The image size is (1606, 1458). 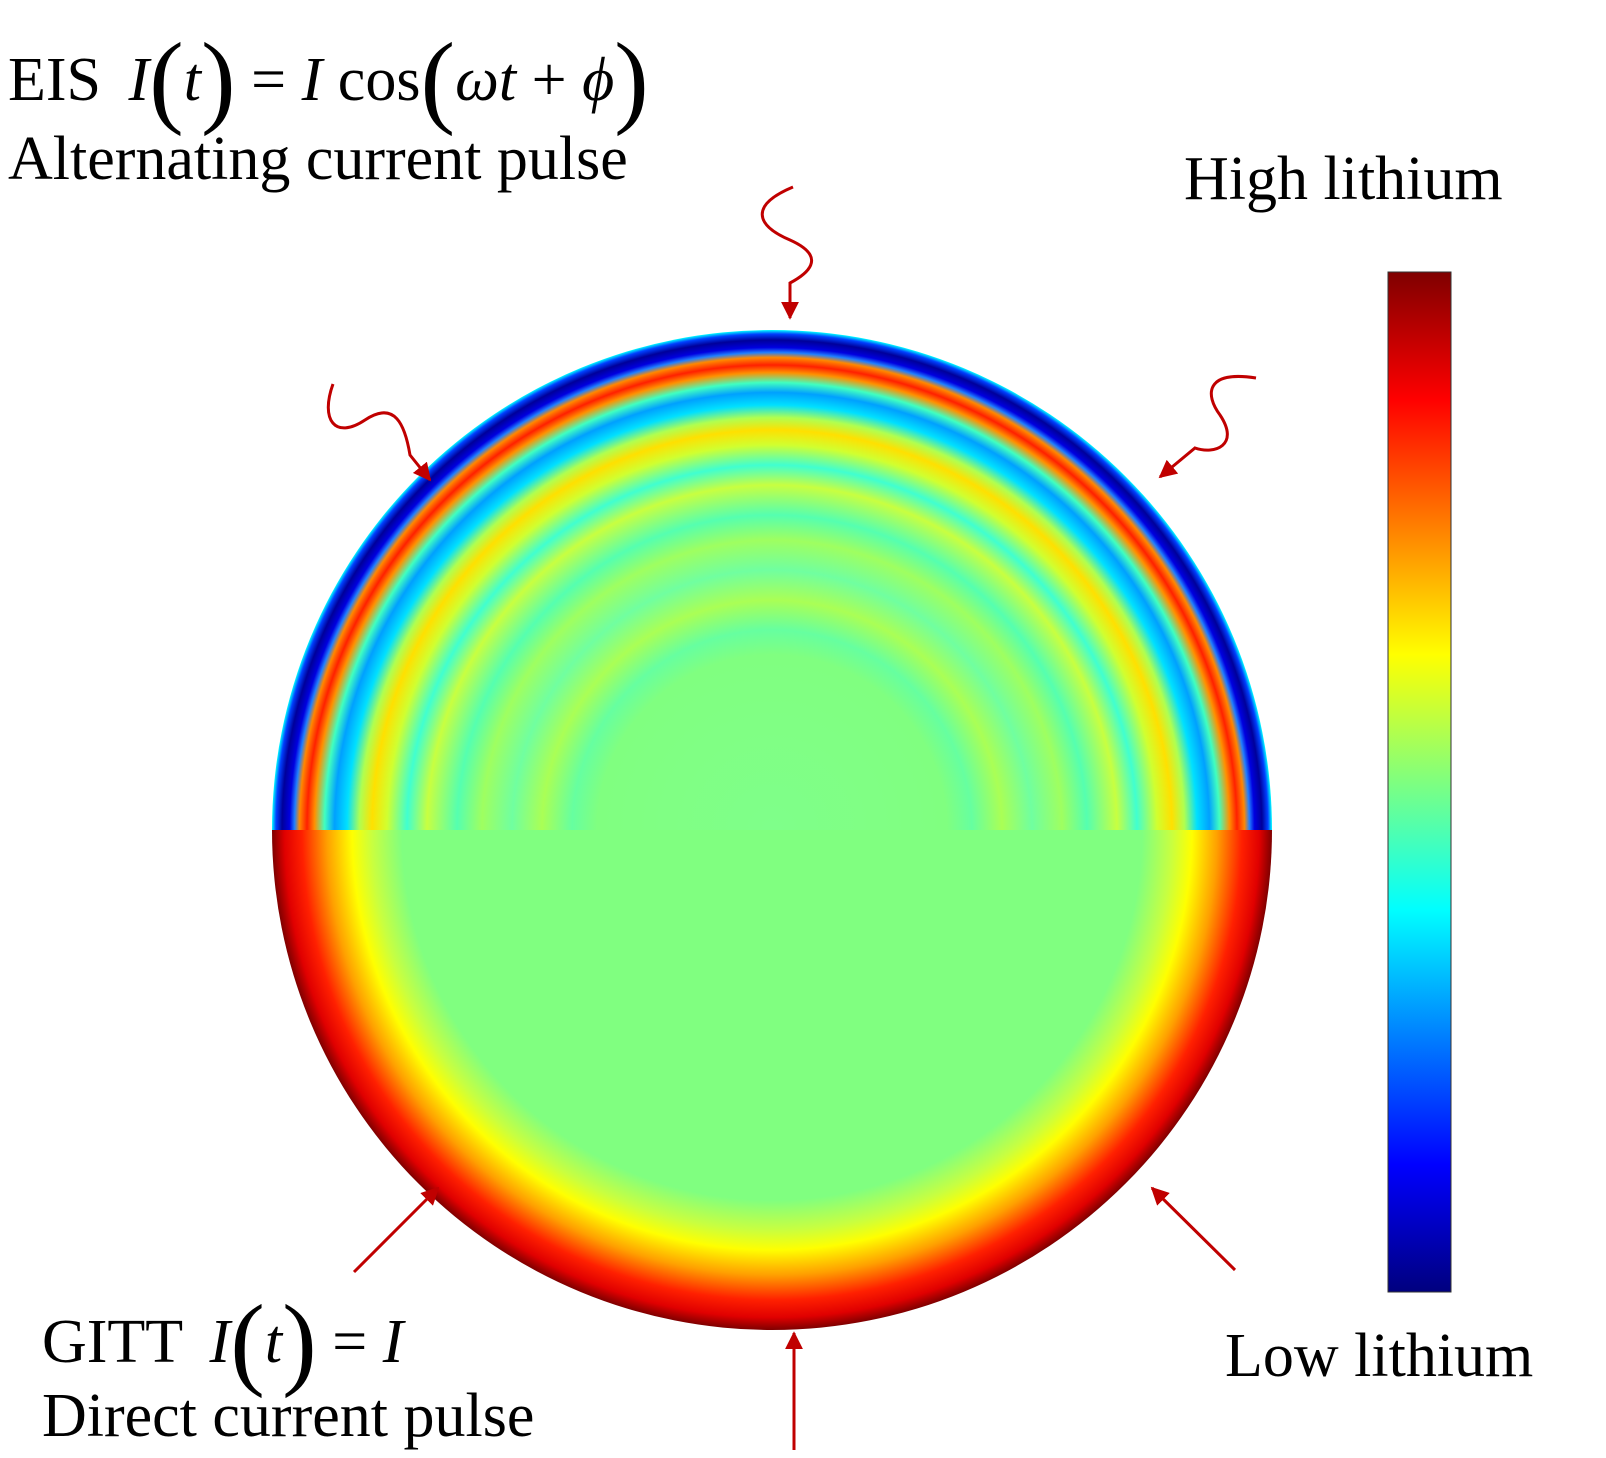 What do you see at coordinates (1379, 1356) in the screenshot?
I see `colorbar-low-label: Low lithium` at bounding box center [1379, 1356].